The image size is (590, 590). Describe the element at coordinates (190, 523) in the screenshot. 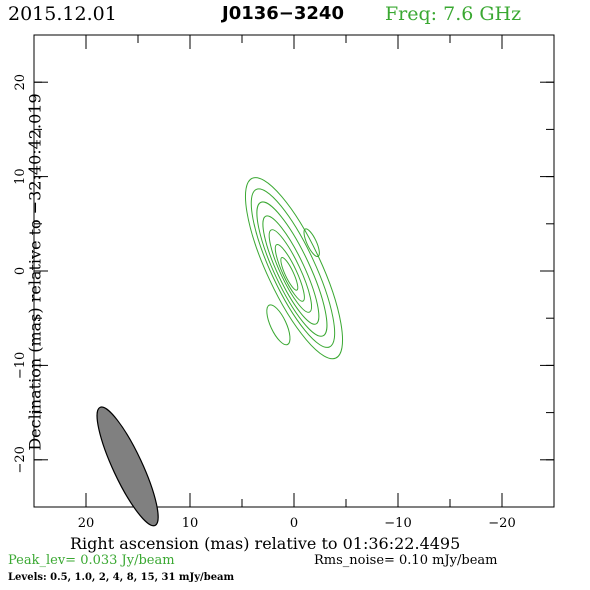

I see `x-tick-label: 10` at that location.